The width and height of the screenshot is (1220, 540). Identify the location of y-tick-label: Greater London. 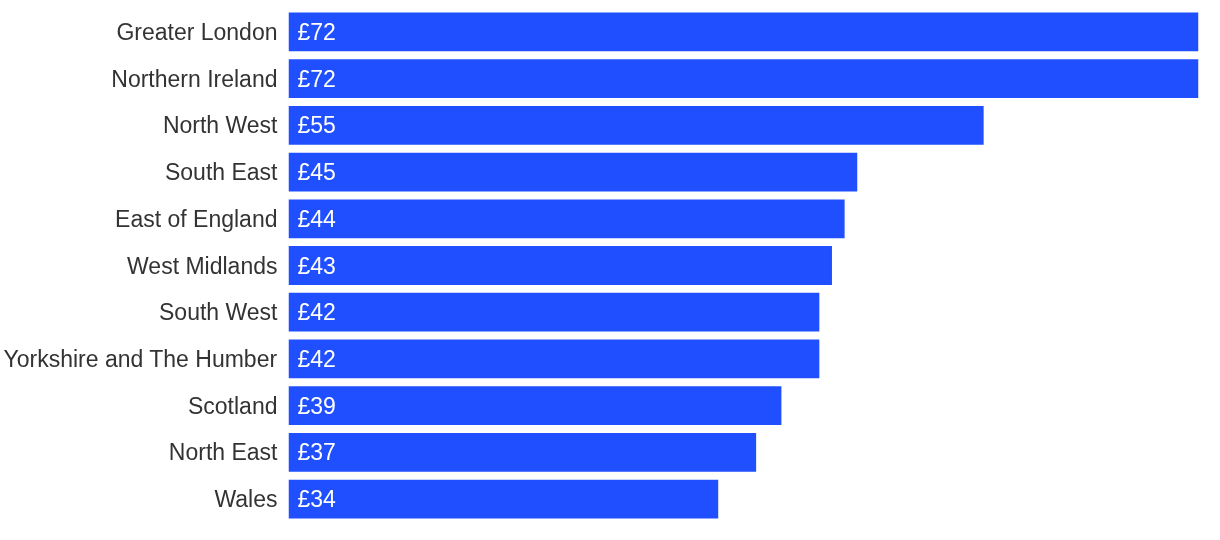
(197, 31).